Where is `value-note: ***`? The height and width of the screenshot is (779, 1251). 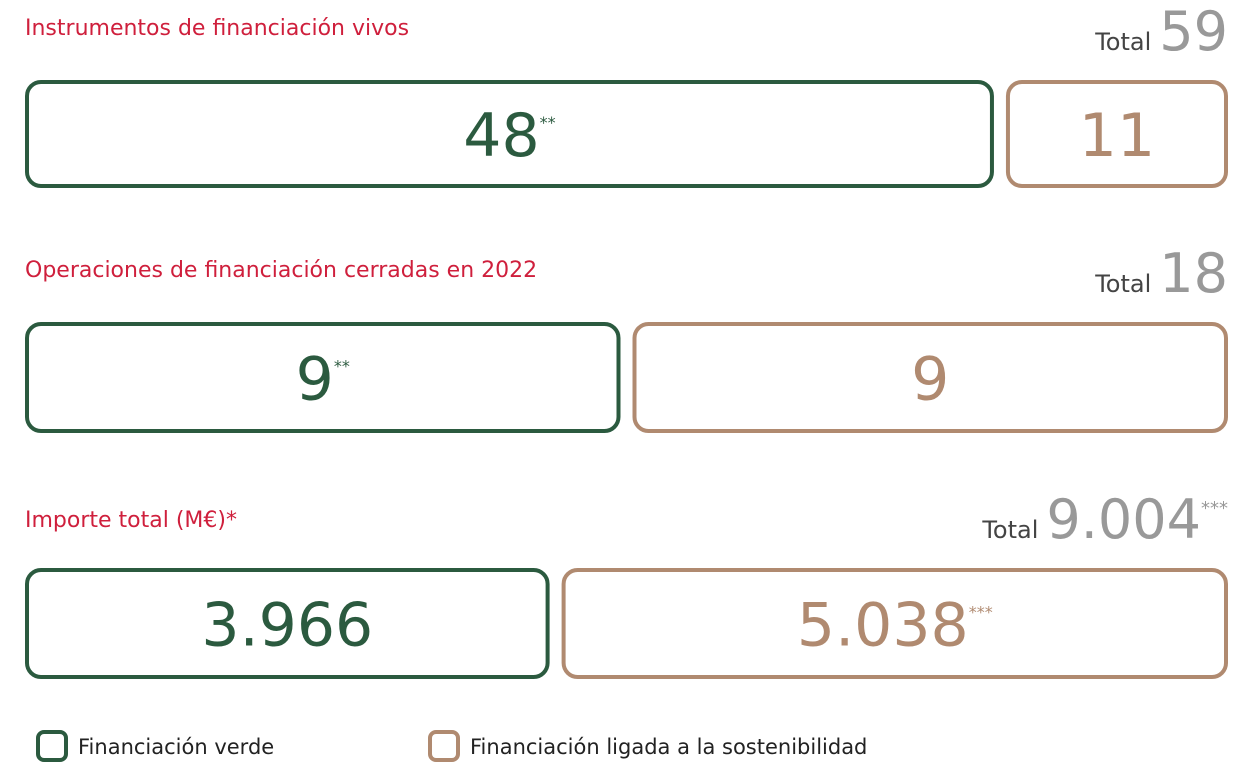 value-note: *** is located at coordinates (981, 612).